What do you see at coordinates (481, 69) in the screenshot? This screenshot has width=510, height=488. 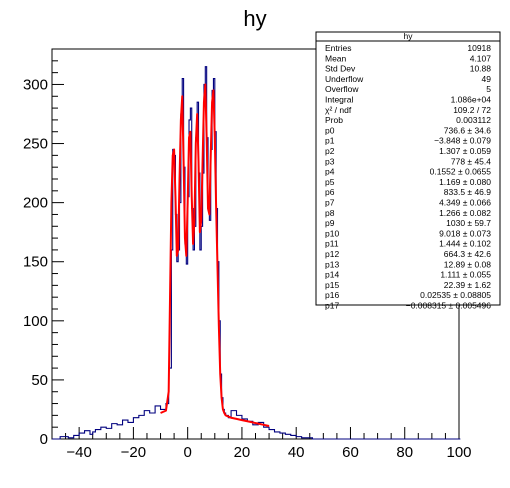 I see `stats-value: 10.88` at bounding box center [481, 69].